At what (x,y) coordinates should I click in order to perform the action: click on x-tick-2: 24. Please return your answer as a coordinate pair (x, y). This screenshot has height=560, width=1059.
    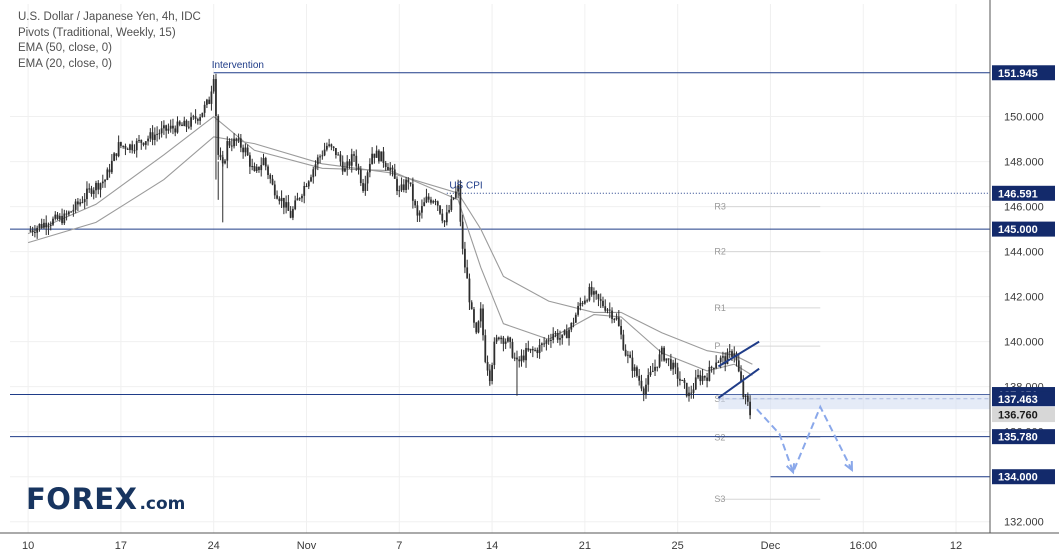
    Looking at the image, I should click on (214, 546).